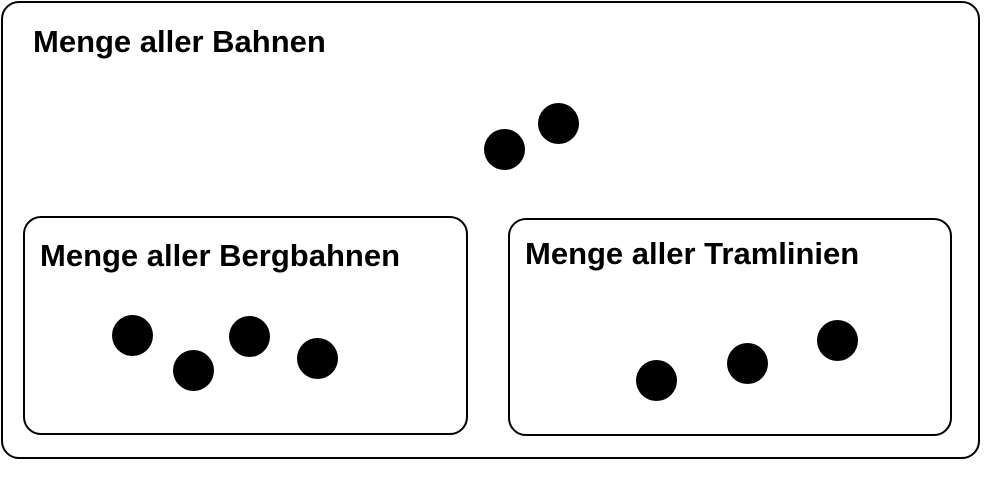 The image size is (989, 487). What do you see at coordinates (692, 253) in the screenshot?
I see `subset-tramlinien-label: Menge aller Tramlinien` at bounding box center [692, 253].